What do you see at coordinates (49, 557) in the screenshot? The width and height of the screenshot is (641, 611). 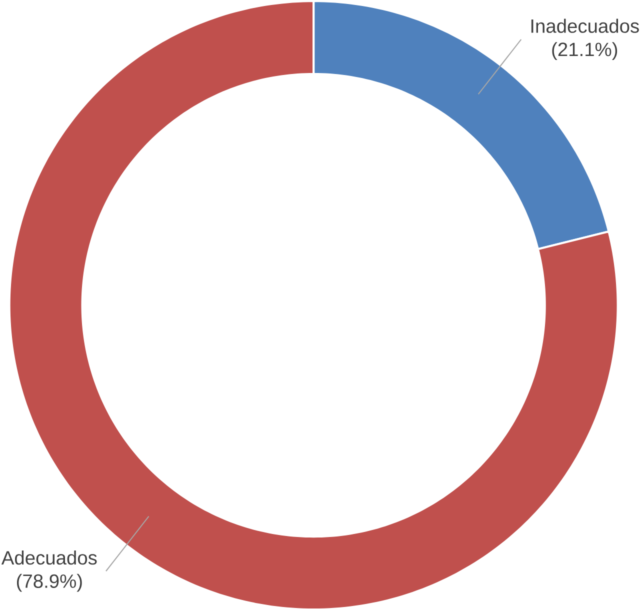 I see `slice-label: Adecuados` at bounding box center [49, 557].